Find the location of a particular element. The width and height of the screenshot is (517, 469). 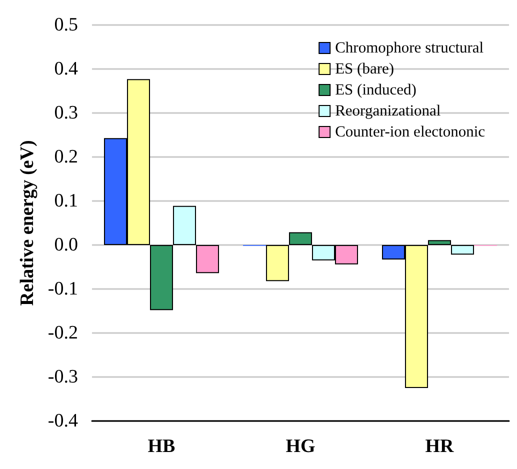

y-tick-label: -0.1 is located at coordinates (63, 289).